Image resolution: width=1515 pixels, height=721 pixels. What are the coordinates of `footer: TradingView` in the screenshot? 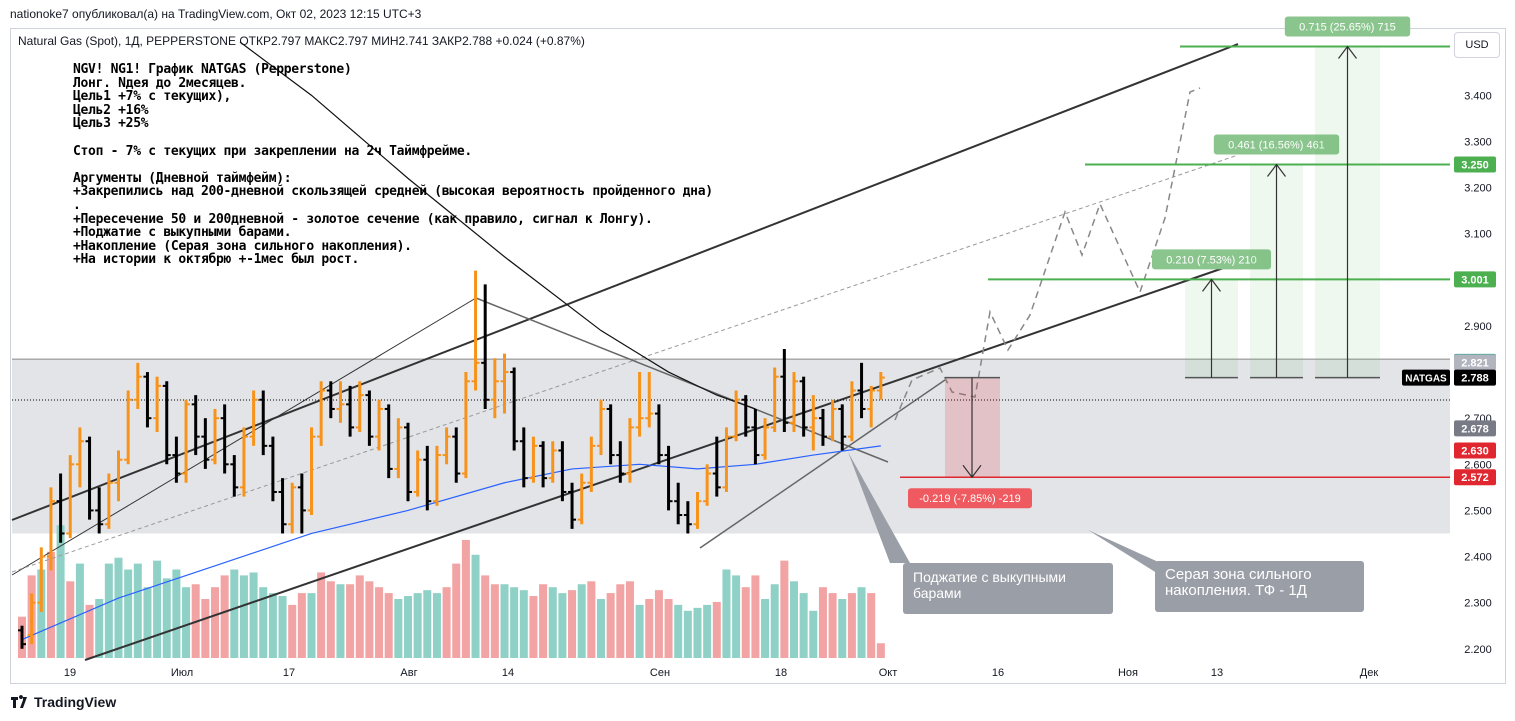 It's located at (63, 702).